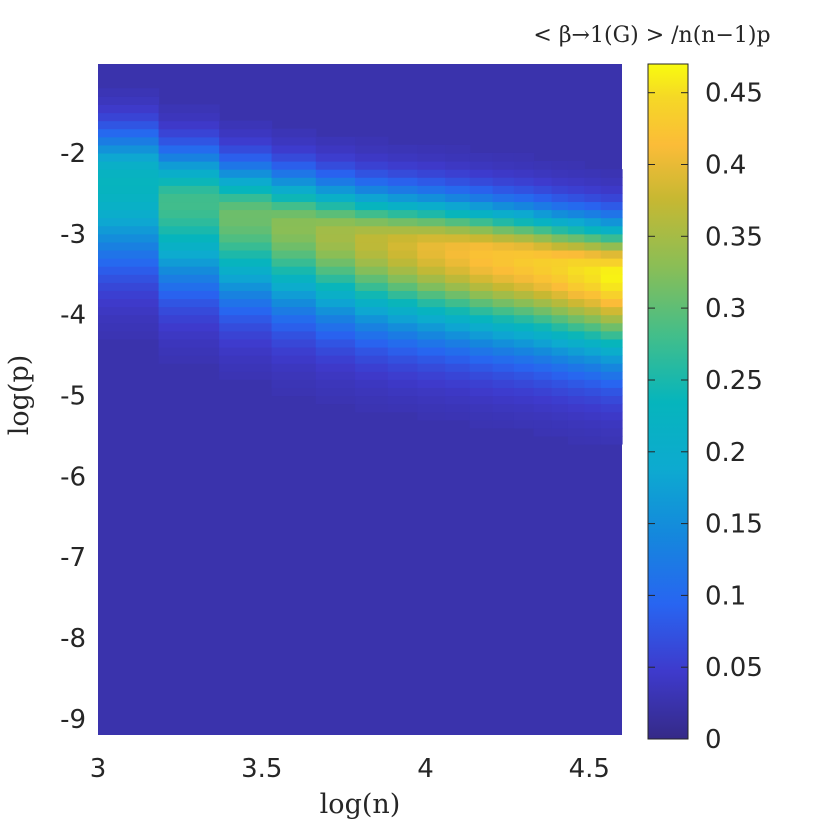  I want to click on x-axis: 3 3.5 4 4.5, so click(350, 769).